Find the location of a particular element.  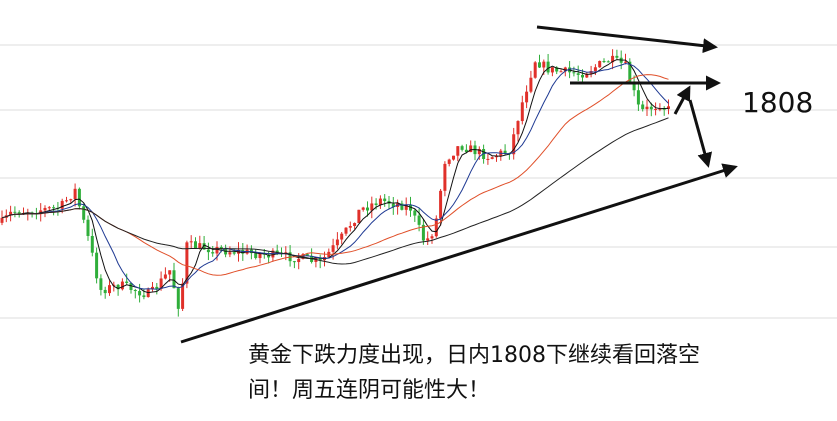

annotation-line: 间！周五连阴可能性大！ is located at coordinates (369, 390).